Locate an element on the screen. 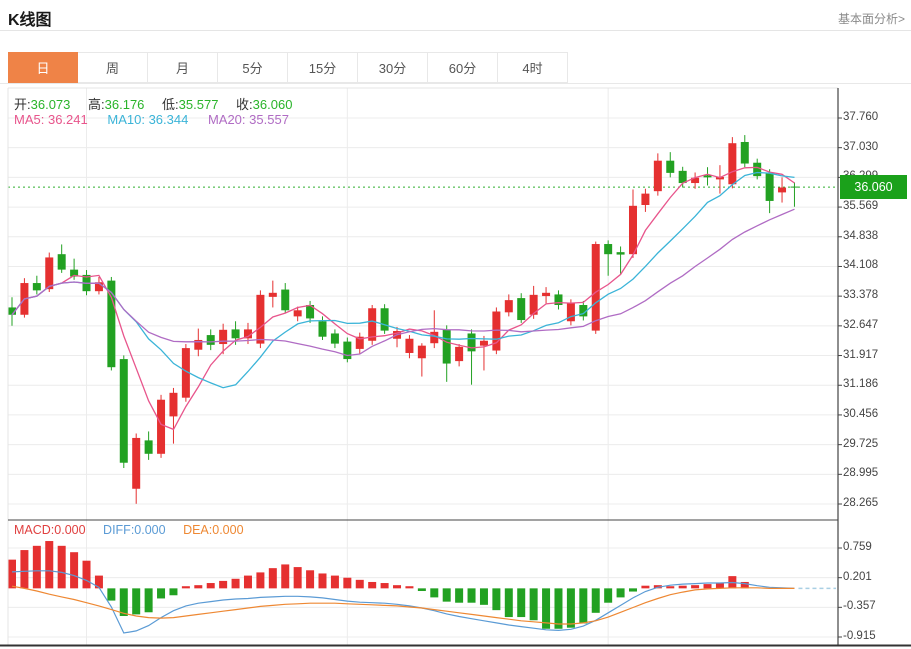 Image resolution: width=911 pixels, height=649 pixels. macd-legend: MACD:0.000 DIFF:0.000 DEA:0.000 is located at coordinates (136, 530).